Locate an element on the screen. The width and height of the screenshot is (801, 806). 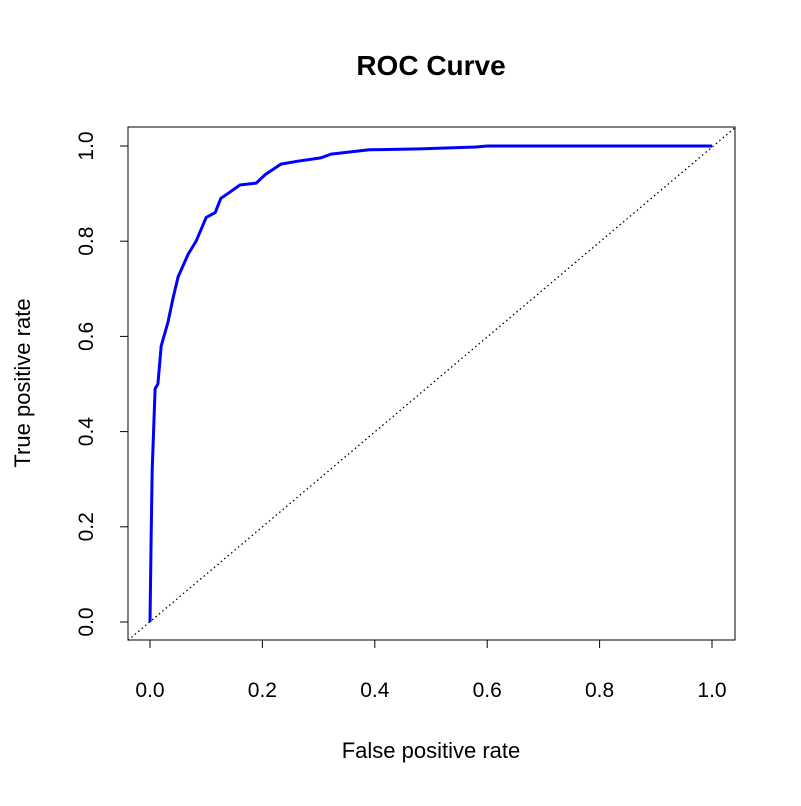
y-tick-label: 0.8 is located at coordinates (86, 241).